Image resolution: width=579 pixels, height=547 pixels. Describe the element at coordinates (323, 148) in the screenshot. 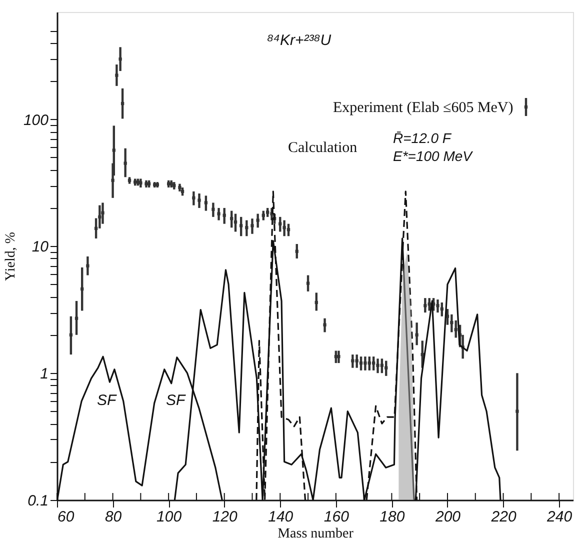

I see `annotation: Calculation` at that location.